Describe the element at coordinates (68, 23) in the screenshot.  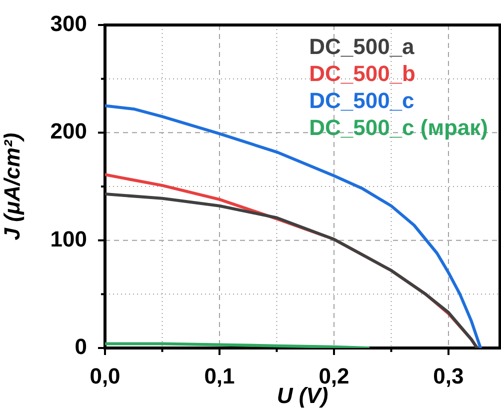
I see `y-tick-label: 300` at that location.